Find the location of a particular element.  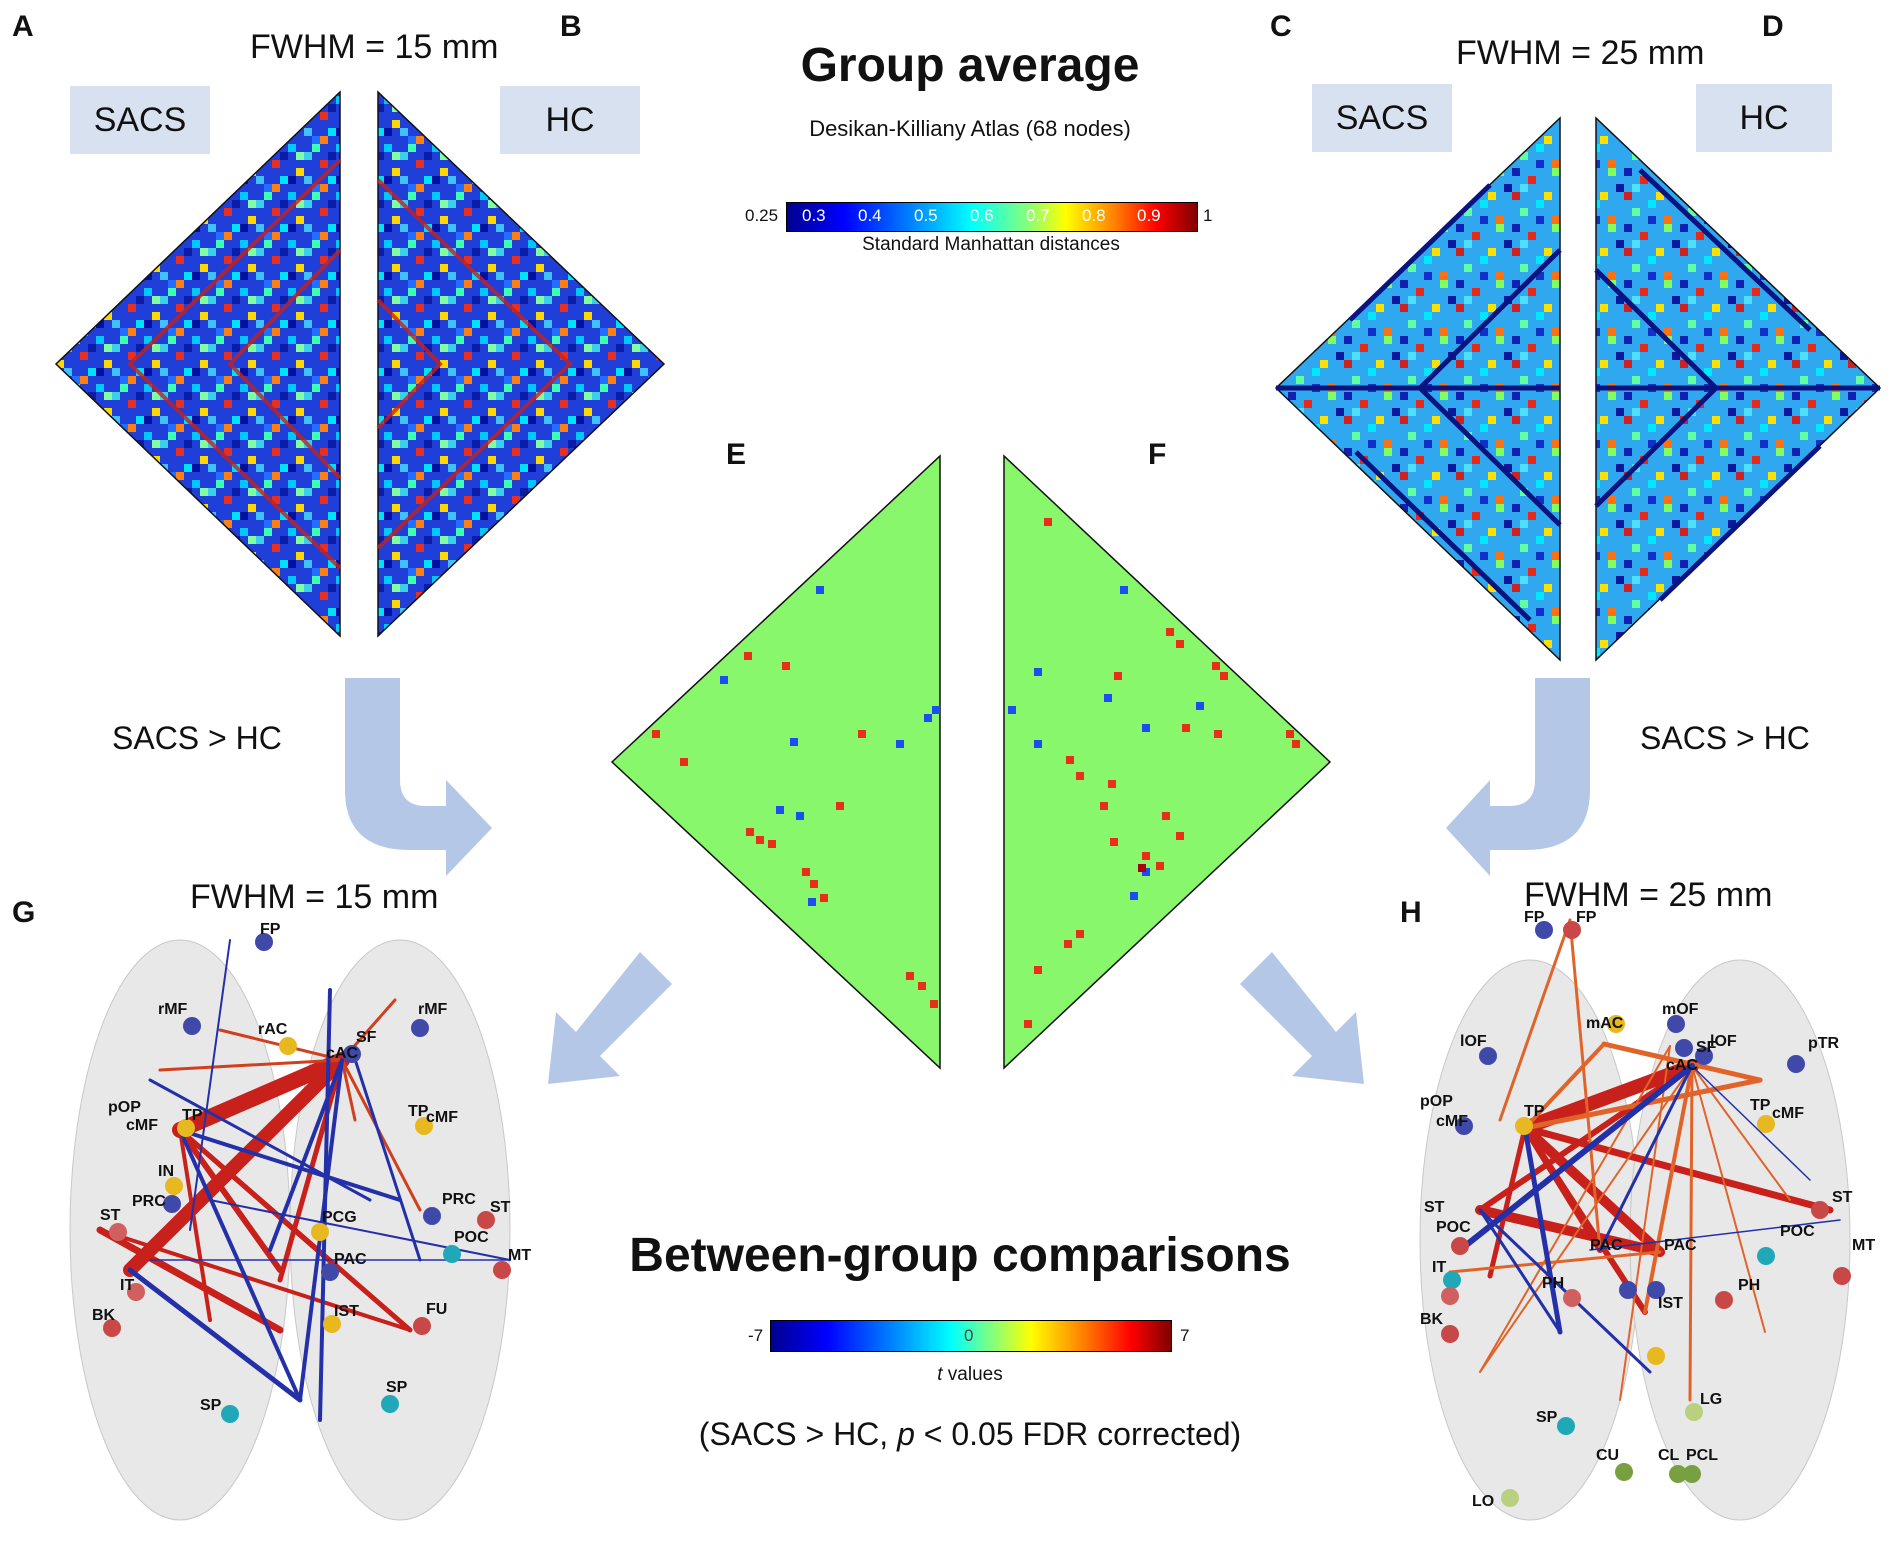

label-h-poc-r: POC is located at coordinates (1797, 1231).